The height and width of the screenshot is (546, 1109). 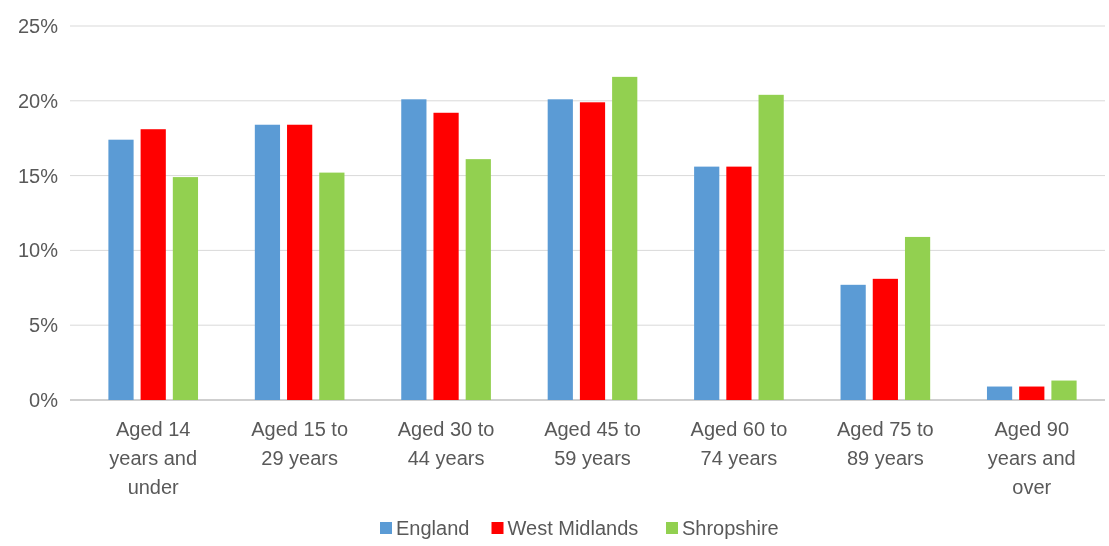 I want to click on legend-label: West Midlands, so click(x=573, y=528).